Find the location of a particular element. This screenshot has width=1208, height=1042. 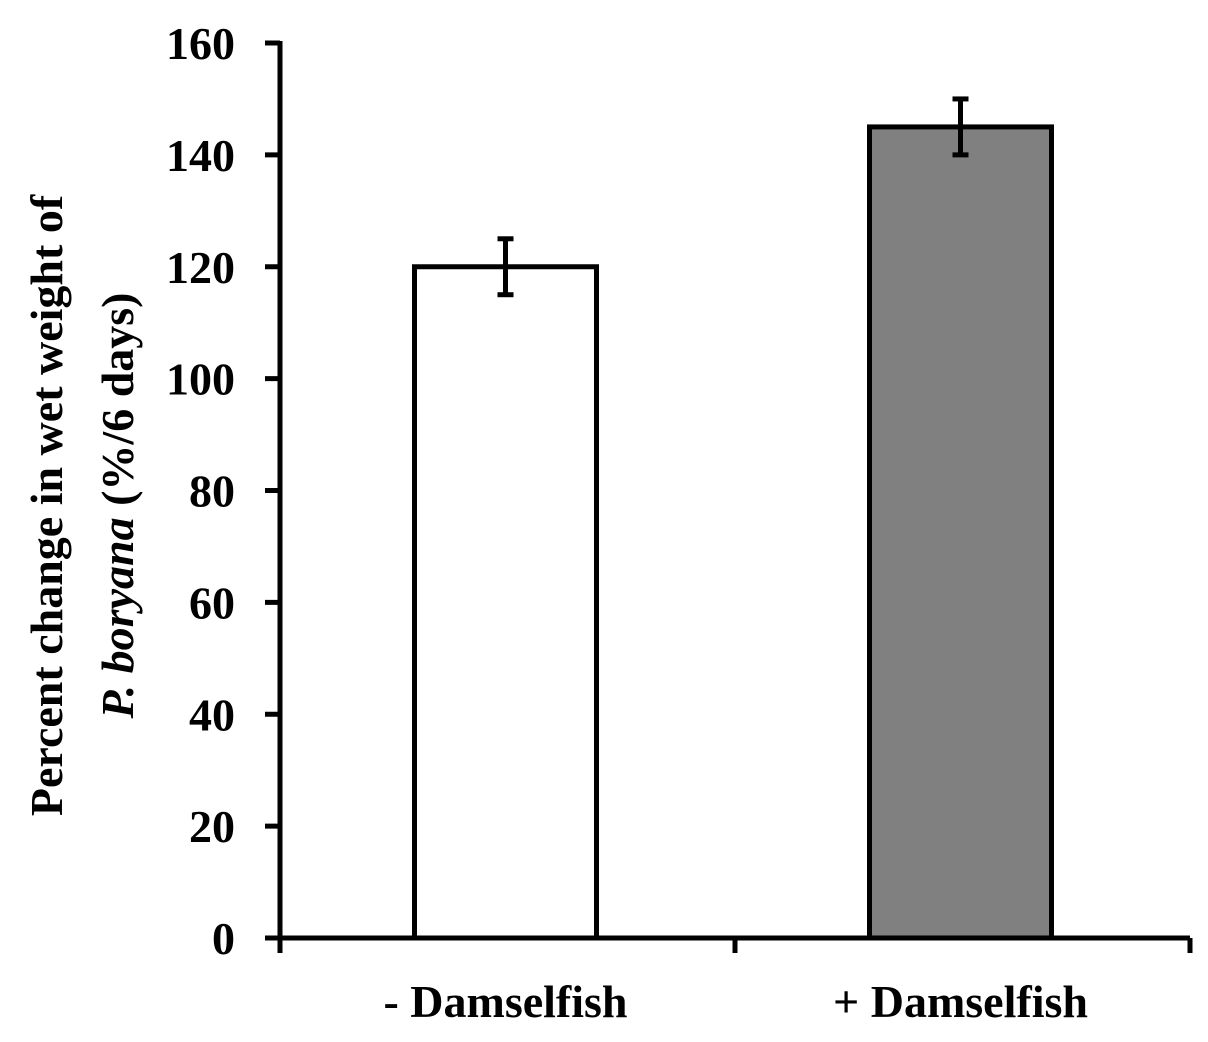

y-axis-title-line1: Percent change in wet weight of is located at coordinates (46, 505).